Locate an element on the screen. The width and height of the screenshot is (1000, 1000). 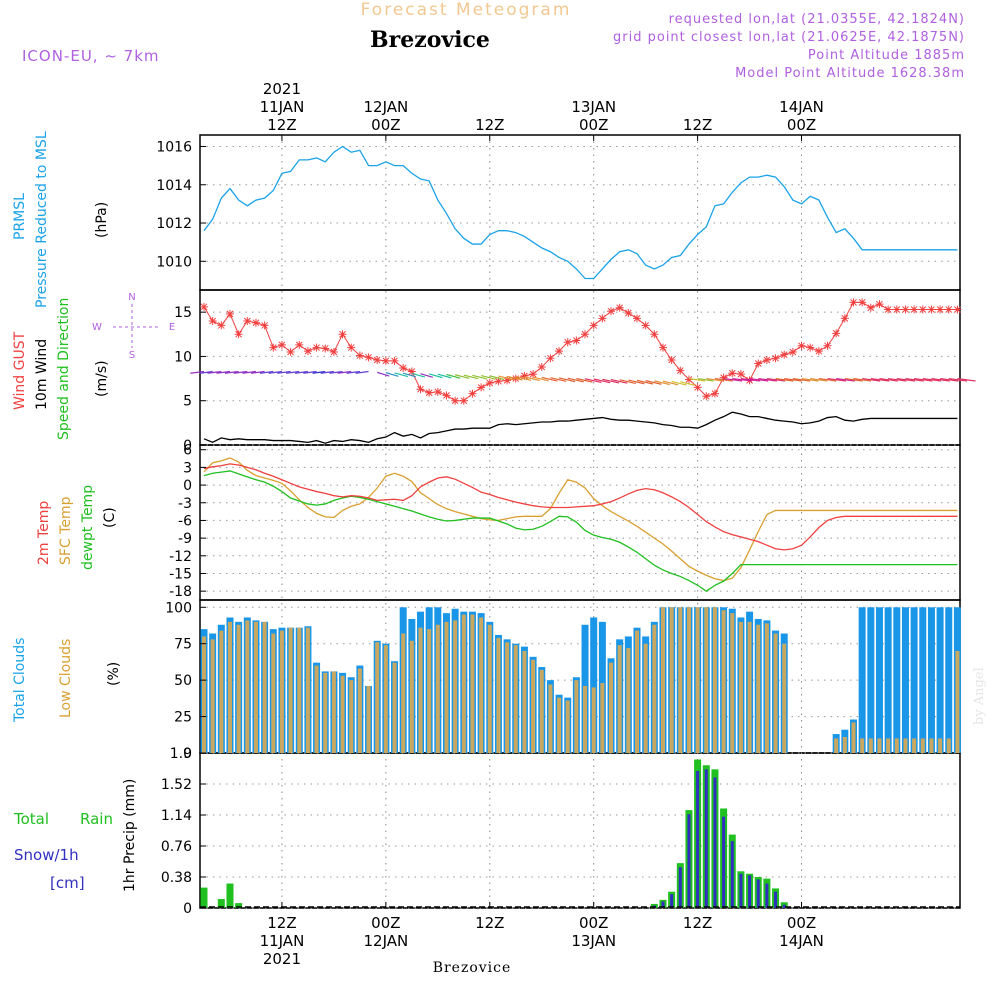
precip-unit: 1hr Precip (mm) is located at coordinates (130, 835).